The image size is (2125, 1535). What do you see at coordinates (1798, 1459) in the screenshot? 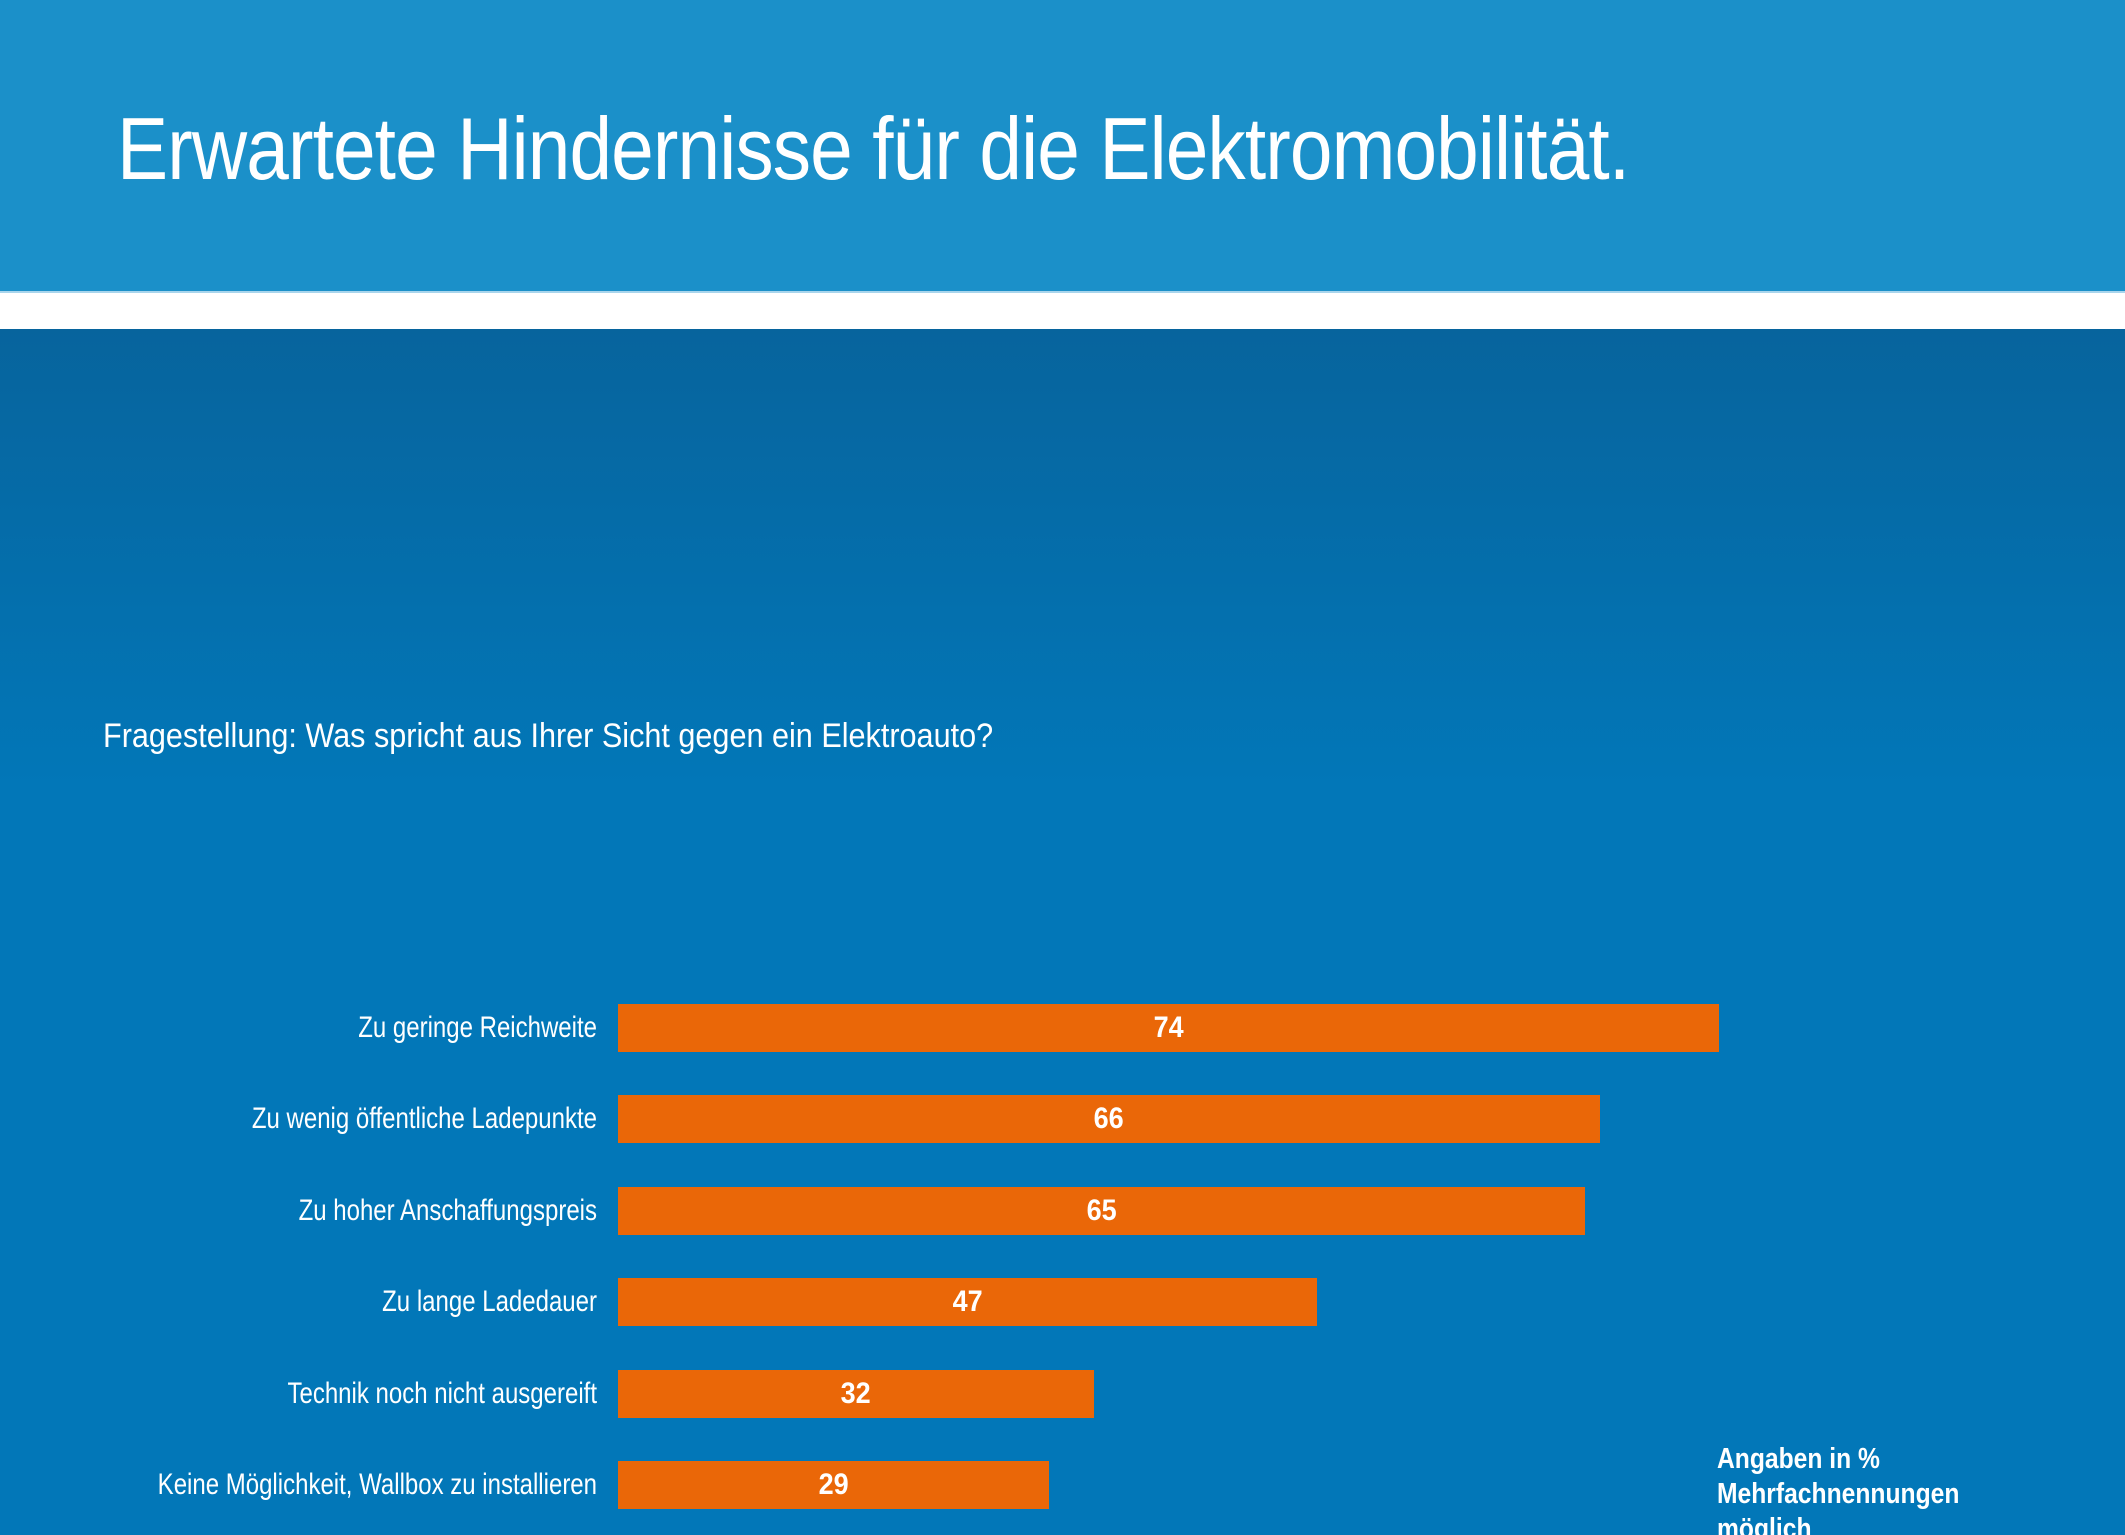
I see `footnote-line: Angaben in %` at bounding box center [1798, 1459].